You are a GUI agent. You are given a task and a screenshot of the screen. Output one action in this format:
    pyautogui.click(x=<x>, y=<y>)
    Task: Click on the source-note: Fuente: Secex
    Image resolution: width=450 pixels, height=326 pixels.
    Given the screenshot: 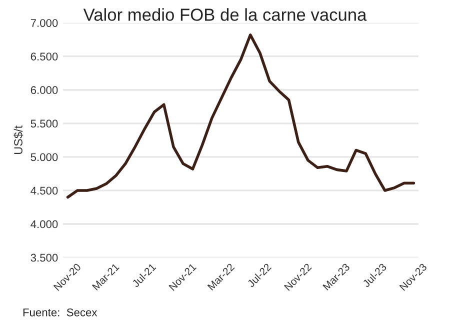 What is the action you would take?
    pyautogui.click(x=60, y=312)
    